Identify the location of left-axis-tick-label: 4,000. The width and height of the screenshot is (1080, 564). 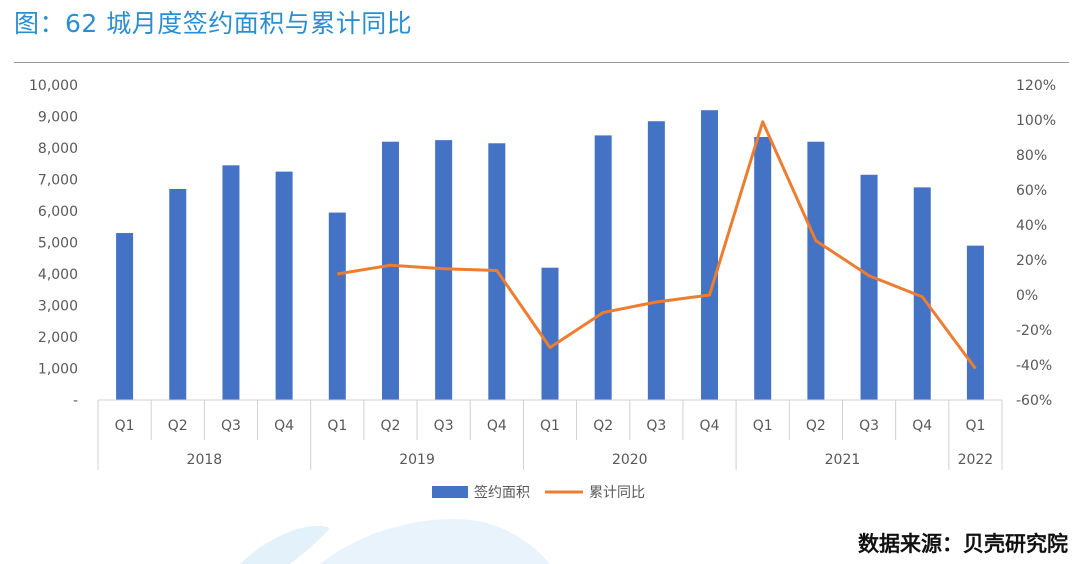
(58, 275).